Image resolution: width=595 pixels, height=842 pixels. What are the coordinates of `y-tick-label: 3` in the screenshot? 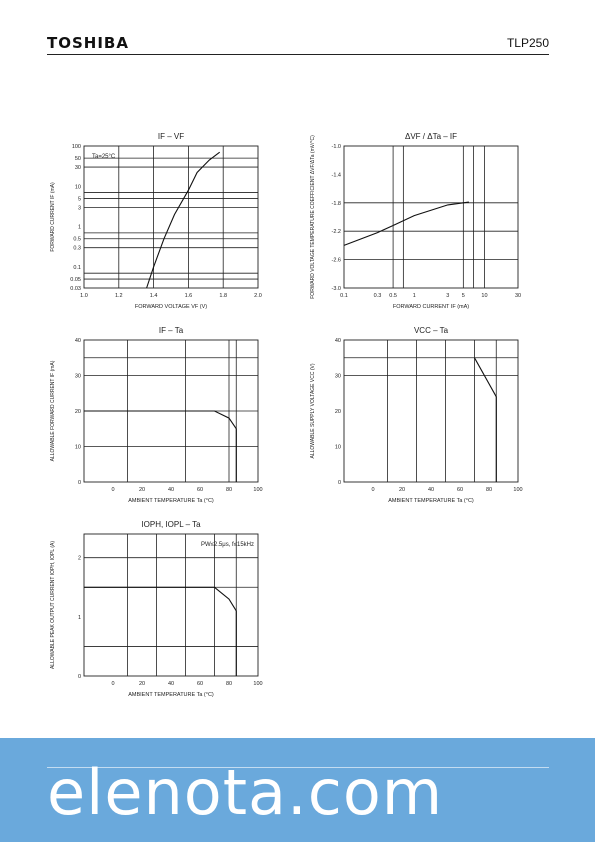 It's located at (79, 208).